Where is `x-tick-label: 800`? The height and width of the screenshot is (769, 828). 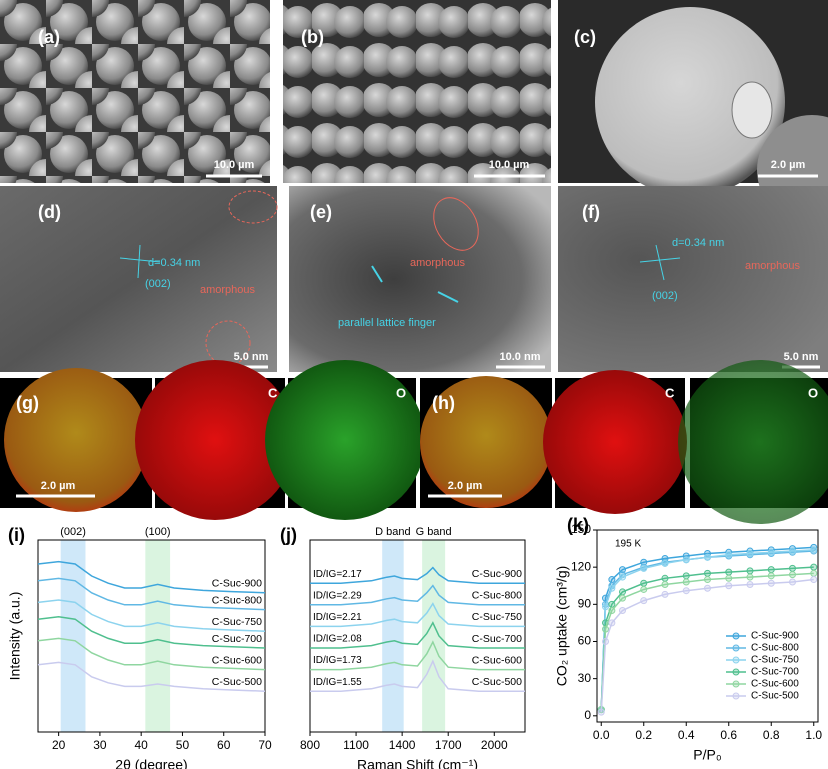
x-tick-label: 800 is located at coordinates (310, 745).